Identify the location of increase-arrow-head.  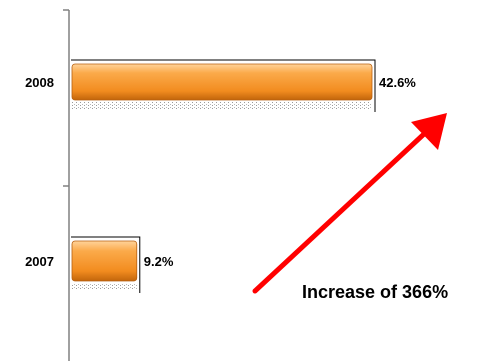
(429, 131).